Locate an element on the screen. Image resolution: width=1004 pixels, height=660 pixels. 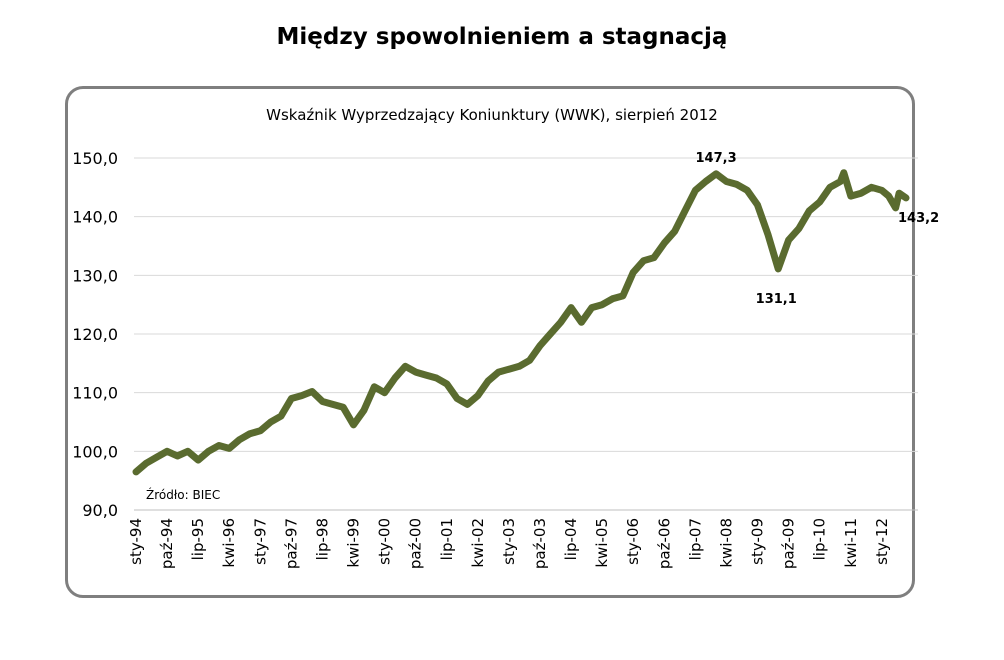
annotations: 147,3 131,1 143,2 is located at coordinates (818, 229).